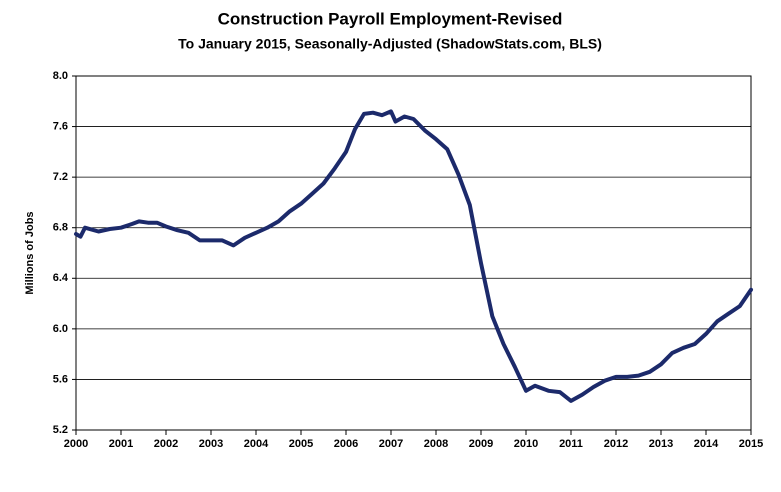 This screenshot has height=492, width=781. Describe the element at coordinates (616, 444) in the screenshot. I see `x-tick-label: 2012` at that location.